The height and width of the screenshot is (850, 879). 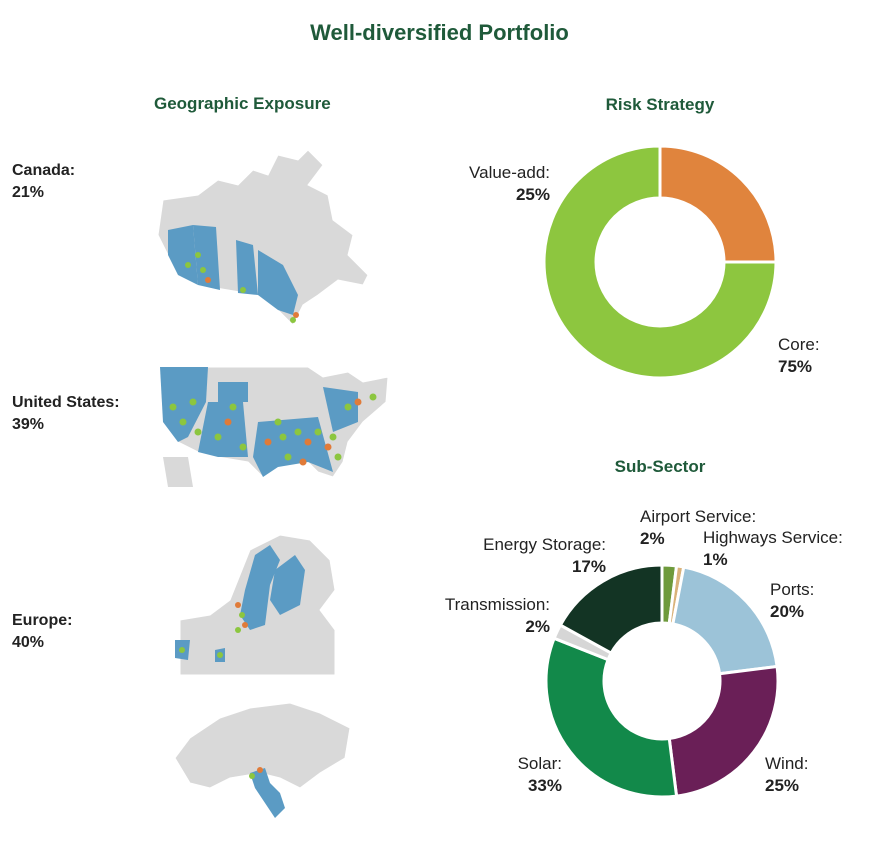 I want to click on chart1-label-wind: Wind:, so click(x=786, y=763).